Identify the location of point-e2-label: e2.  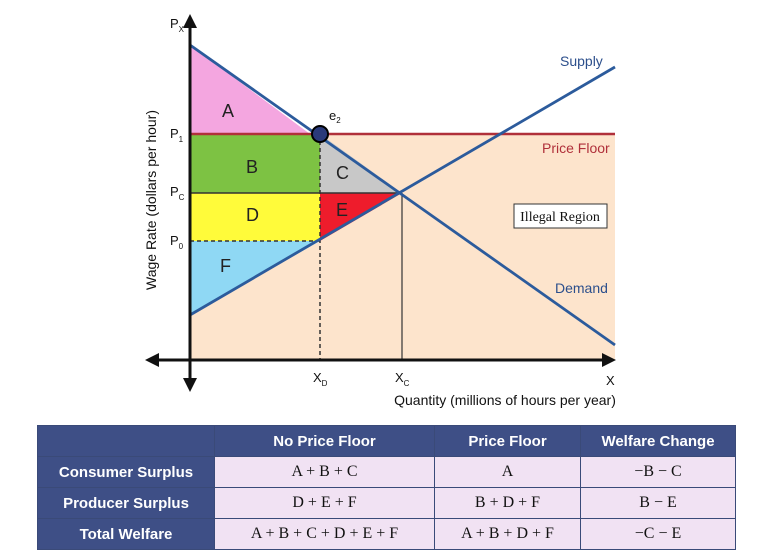
(335, 116).